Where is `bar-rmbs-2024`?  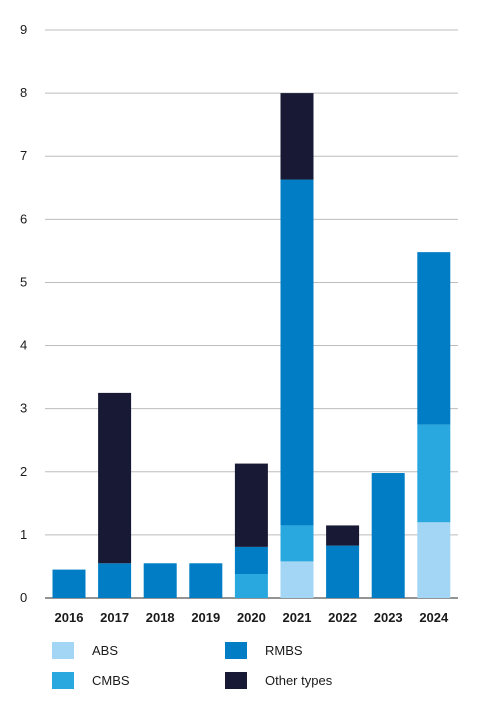
bar-rmbs-2024 is located at coordinates (434, 338).